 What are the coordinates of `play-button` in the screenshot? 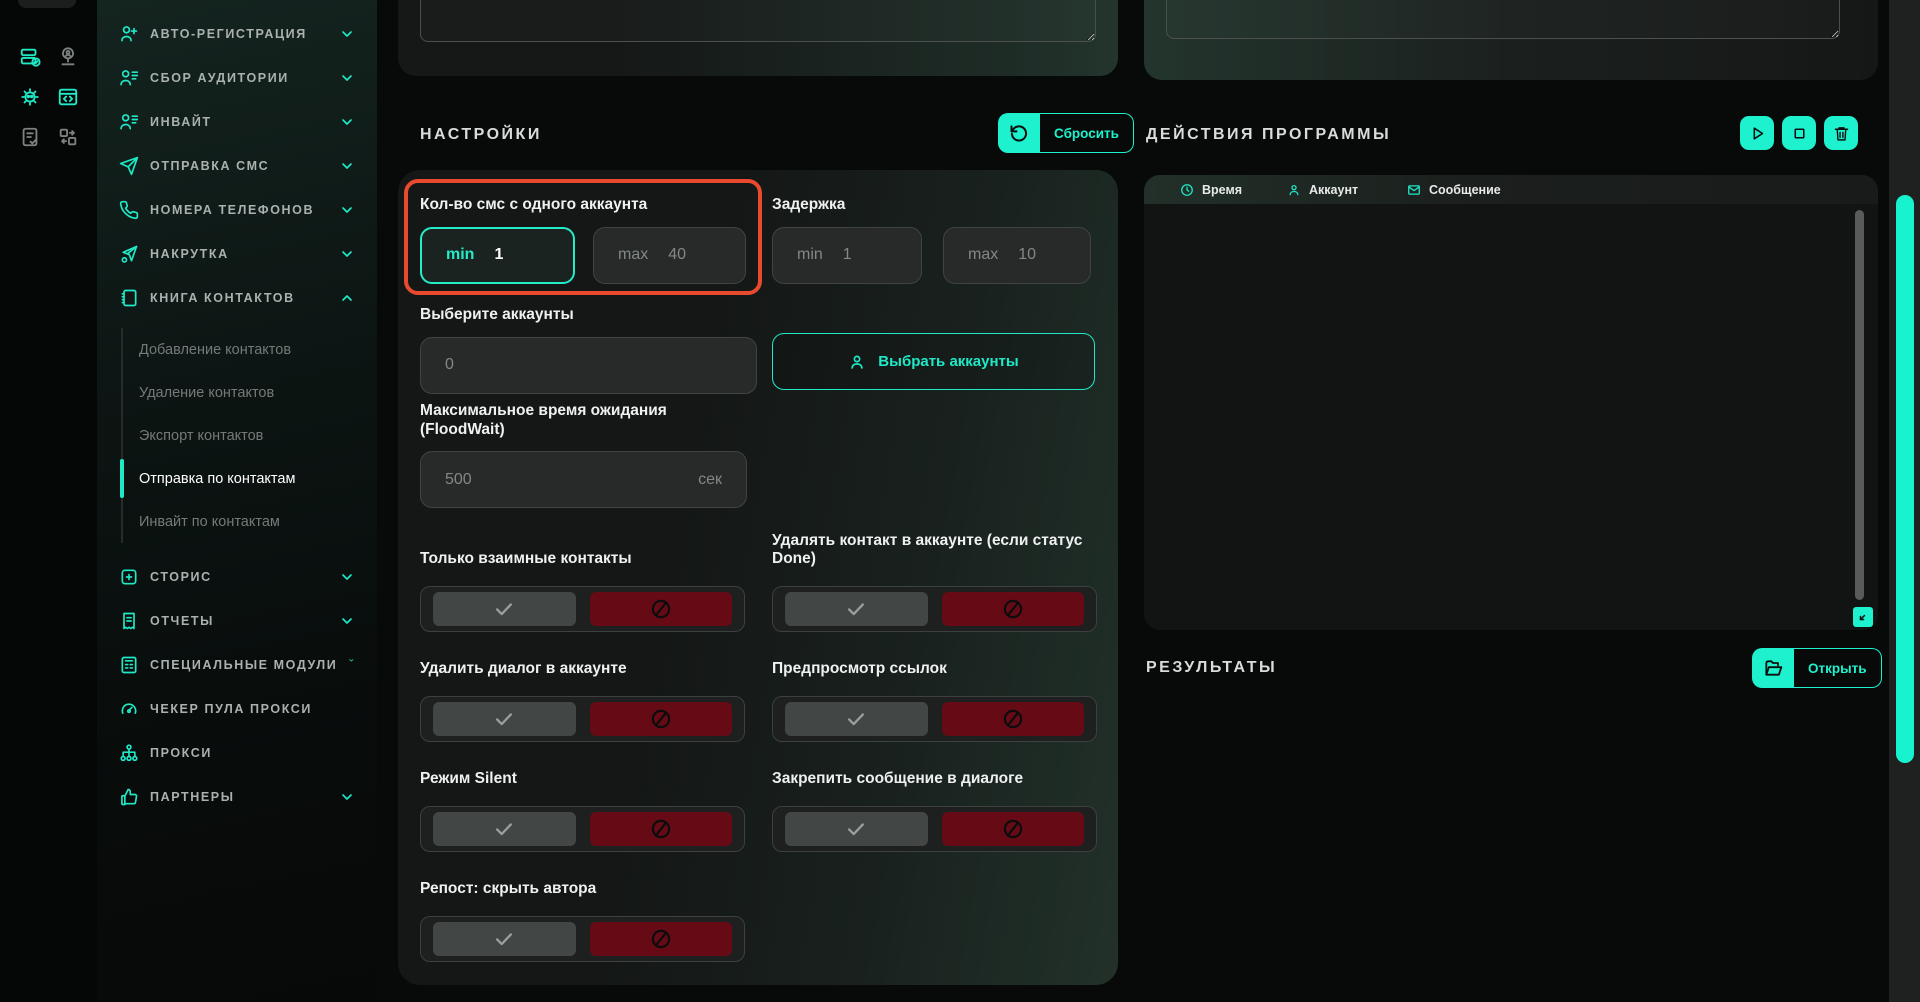 It's located at (1757, 133).